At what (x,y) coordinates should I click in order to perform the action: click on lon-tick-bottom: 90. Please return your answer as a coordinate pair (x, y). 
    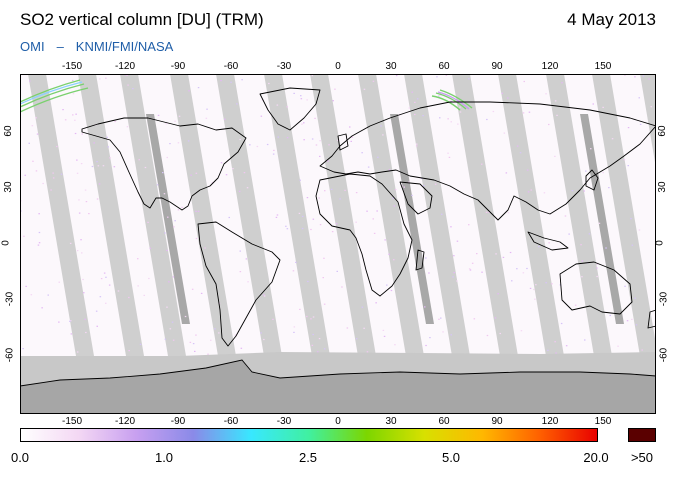
    Looking at the image, I should click on (497, 421).